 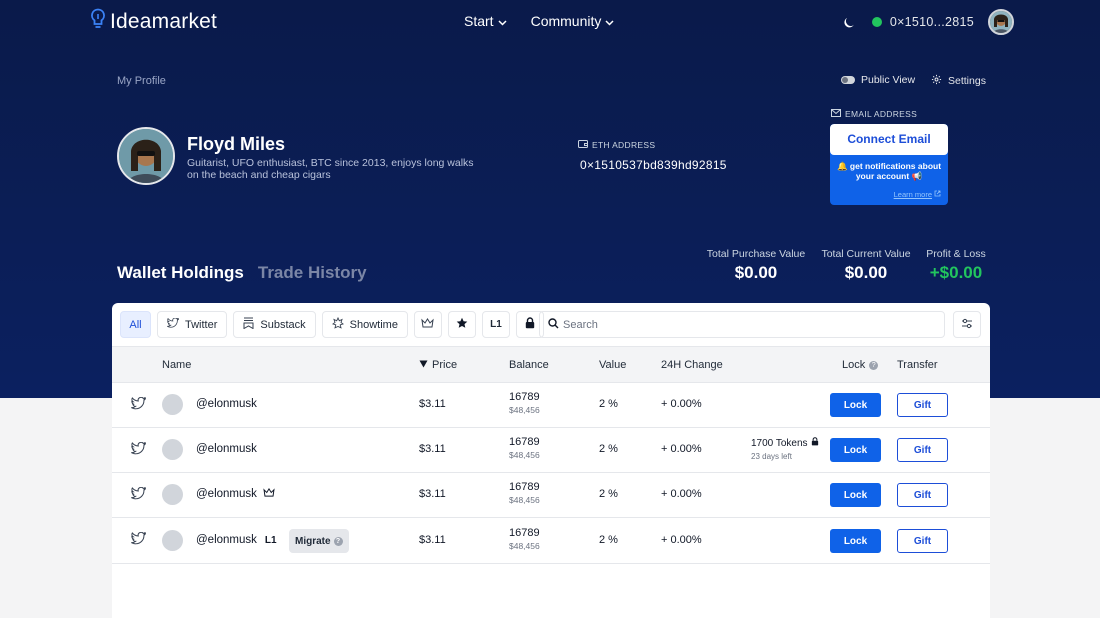 I want to click on header-price-label: Price, so click(x=445, y=365).